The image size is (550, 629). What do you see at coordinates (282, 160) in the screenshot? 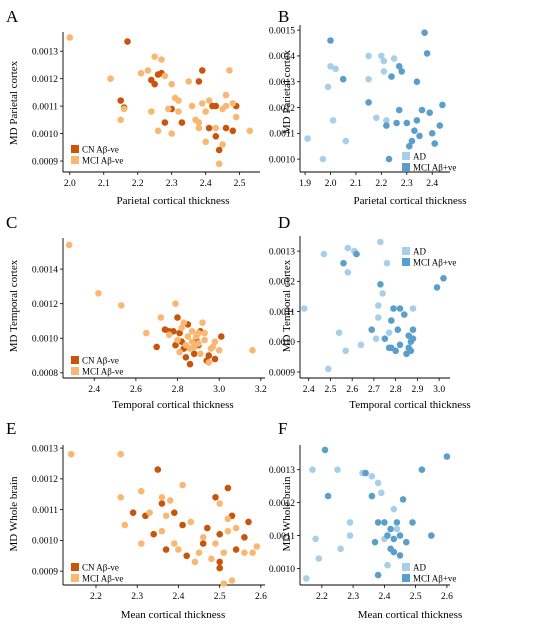
I see `panel-b-y-tick-label: 0.0010` at bounding box center [282, 160].